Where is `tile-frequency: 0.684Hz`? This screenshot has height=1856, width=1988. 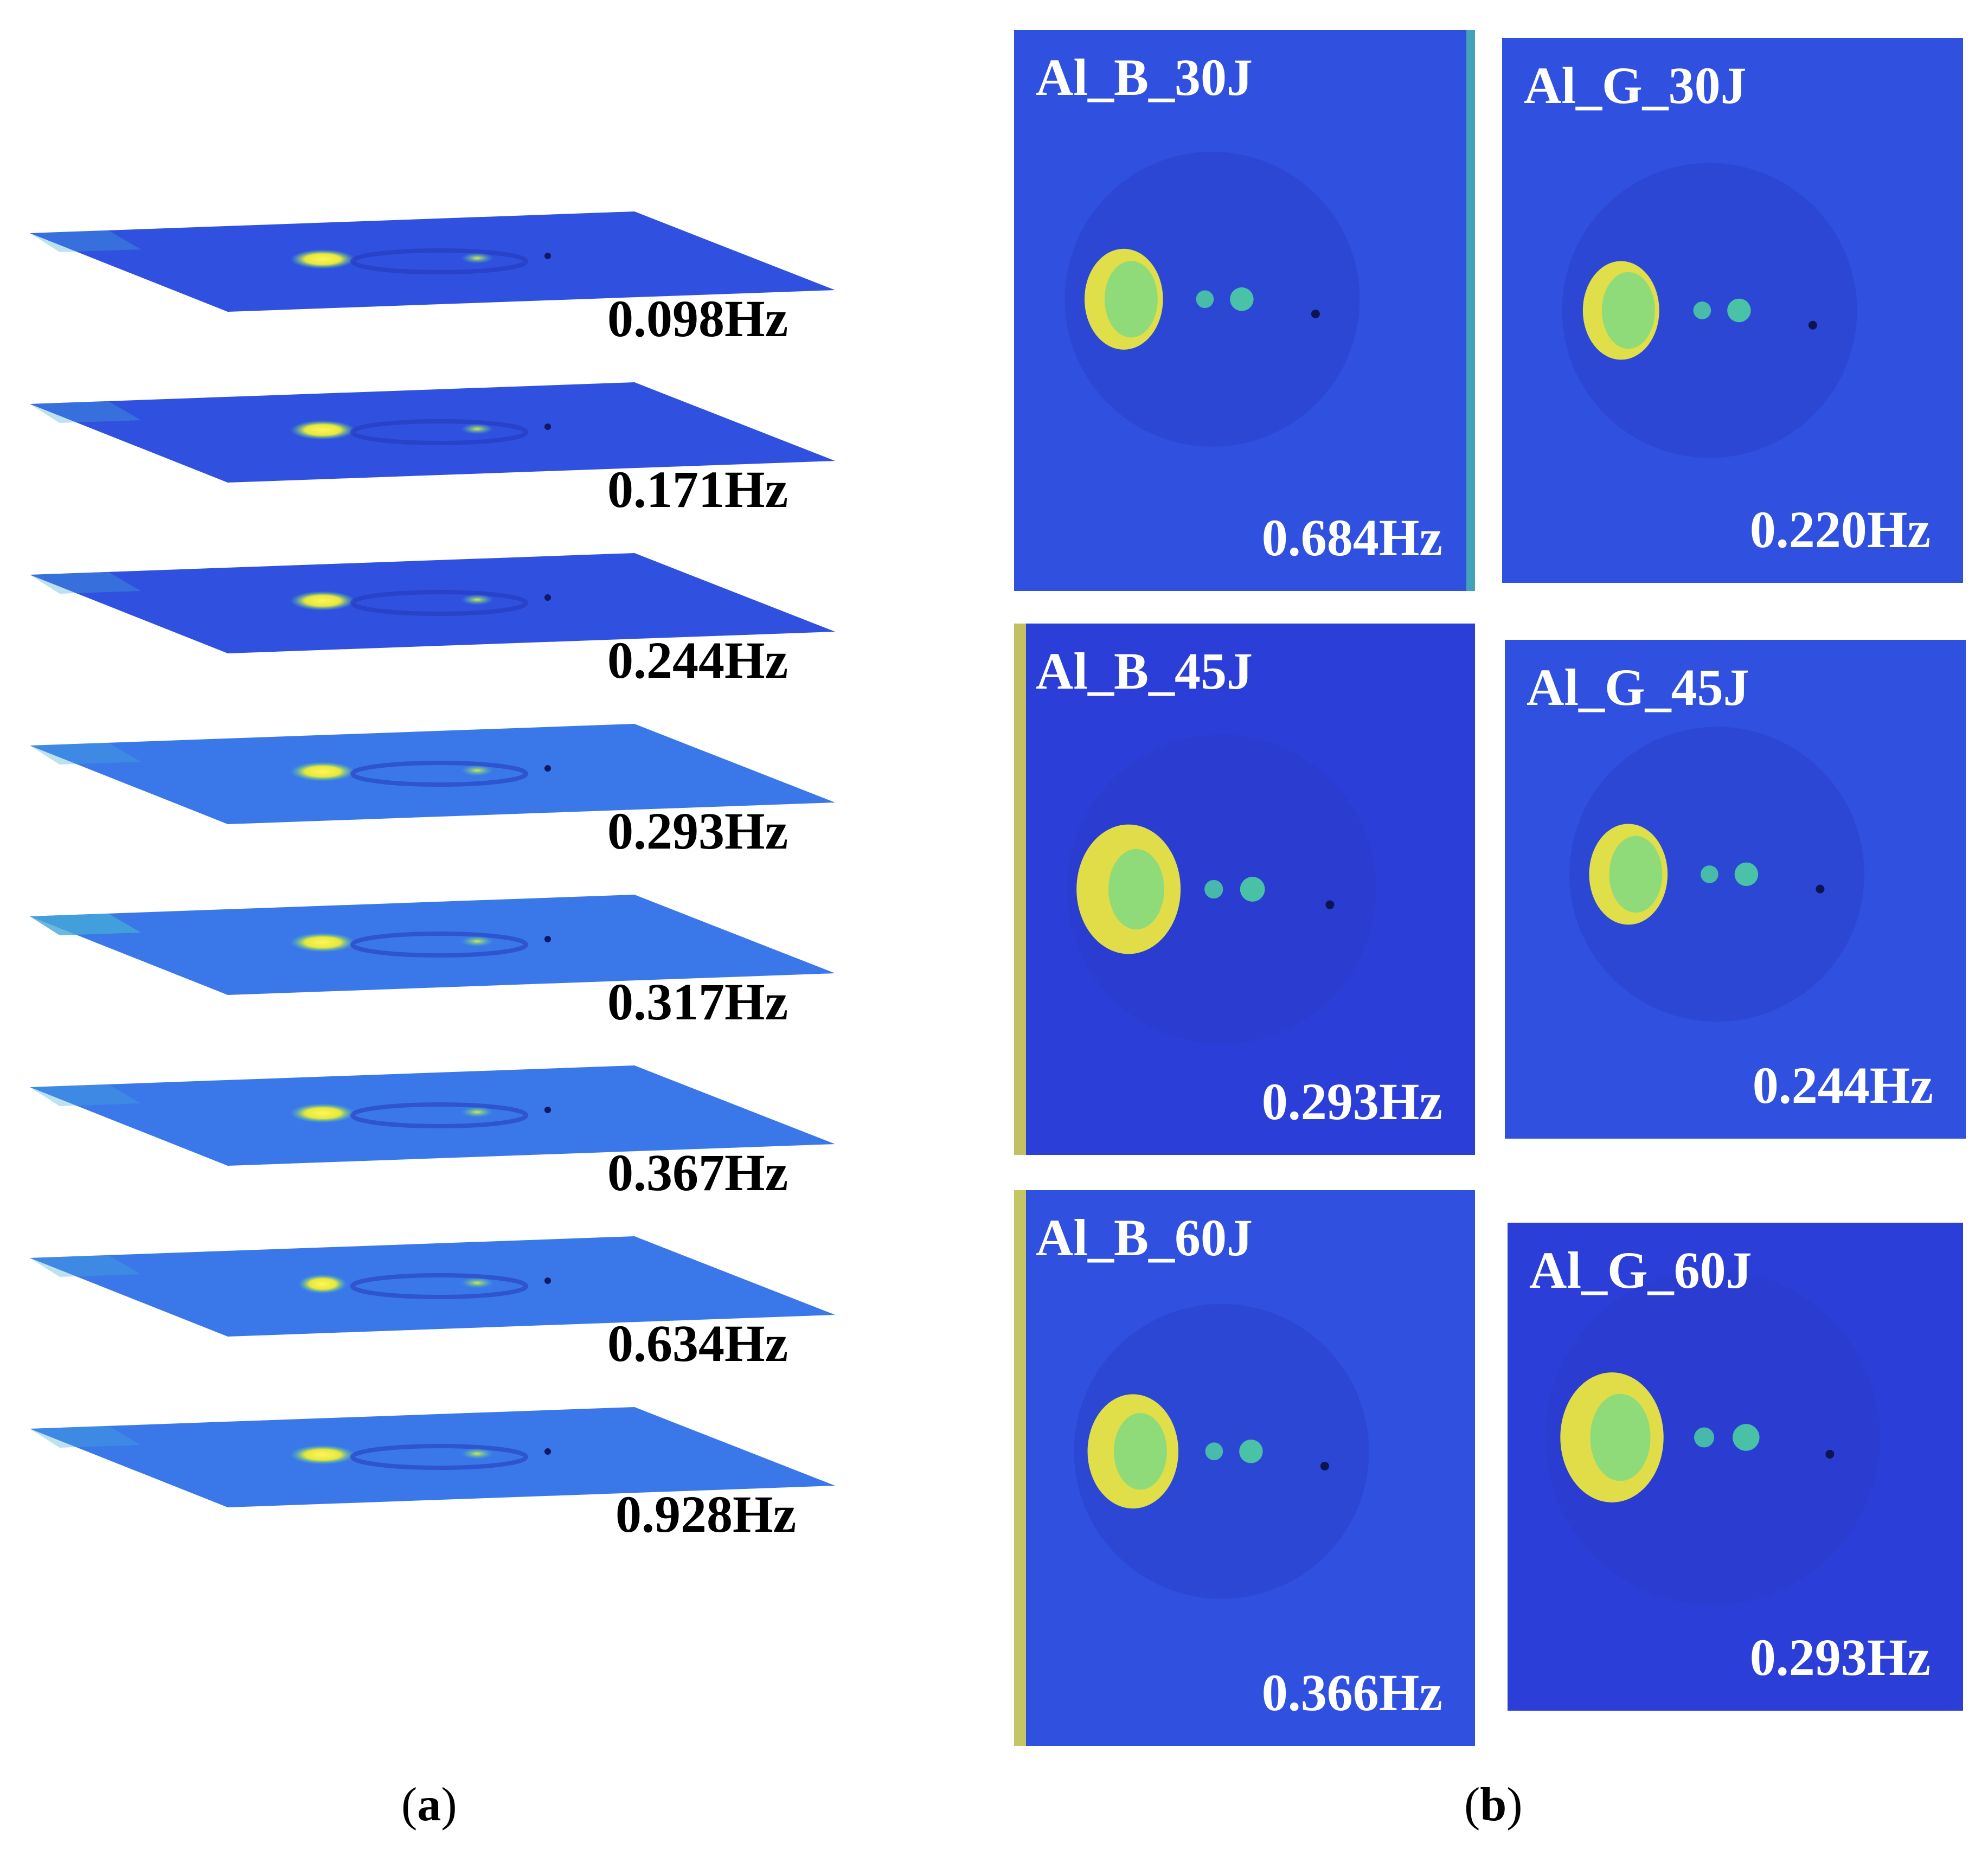
tile-frequency: 0.684Hz is located at coordinates (1351, 538).